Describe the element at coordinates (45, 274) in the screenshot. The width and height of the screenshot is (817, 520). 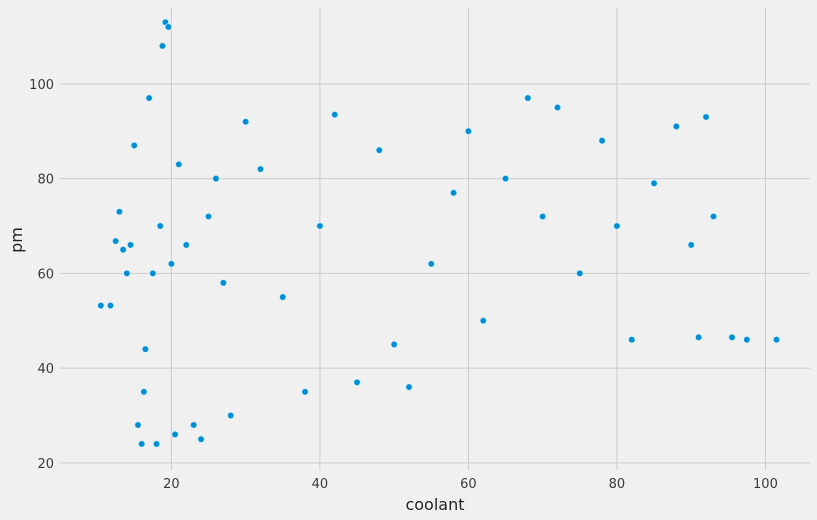
I see `y-tick-label: 60` at that location.